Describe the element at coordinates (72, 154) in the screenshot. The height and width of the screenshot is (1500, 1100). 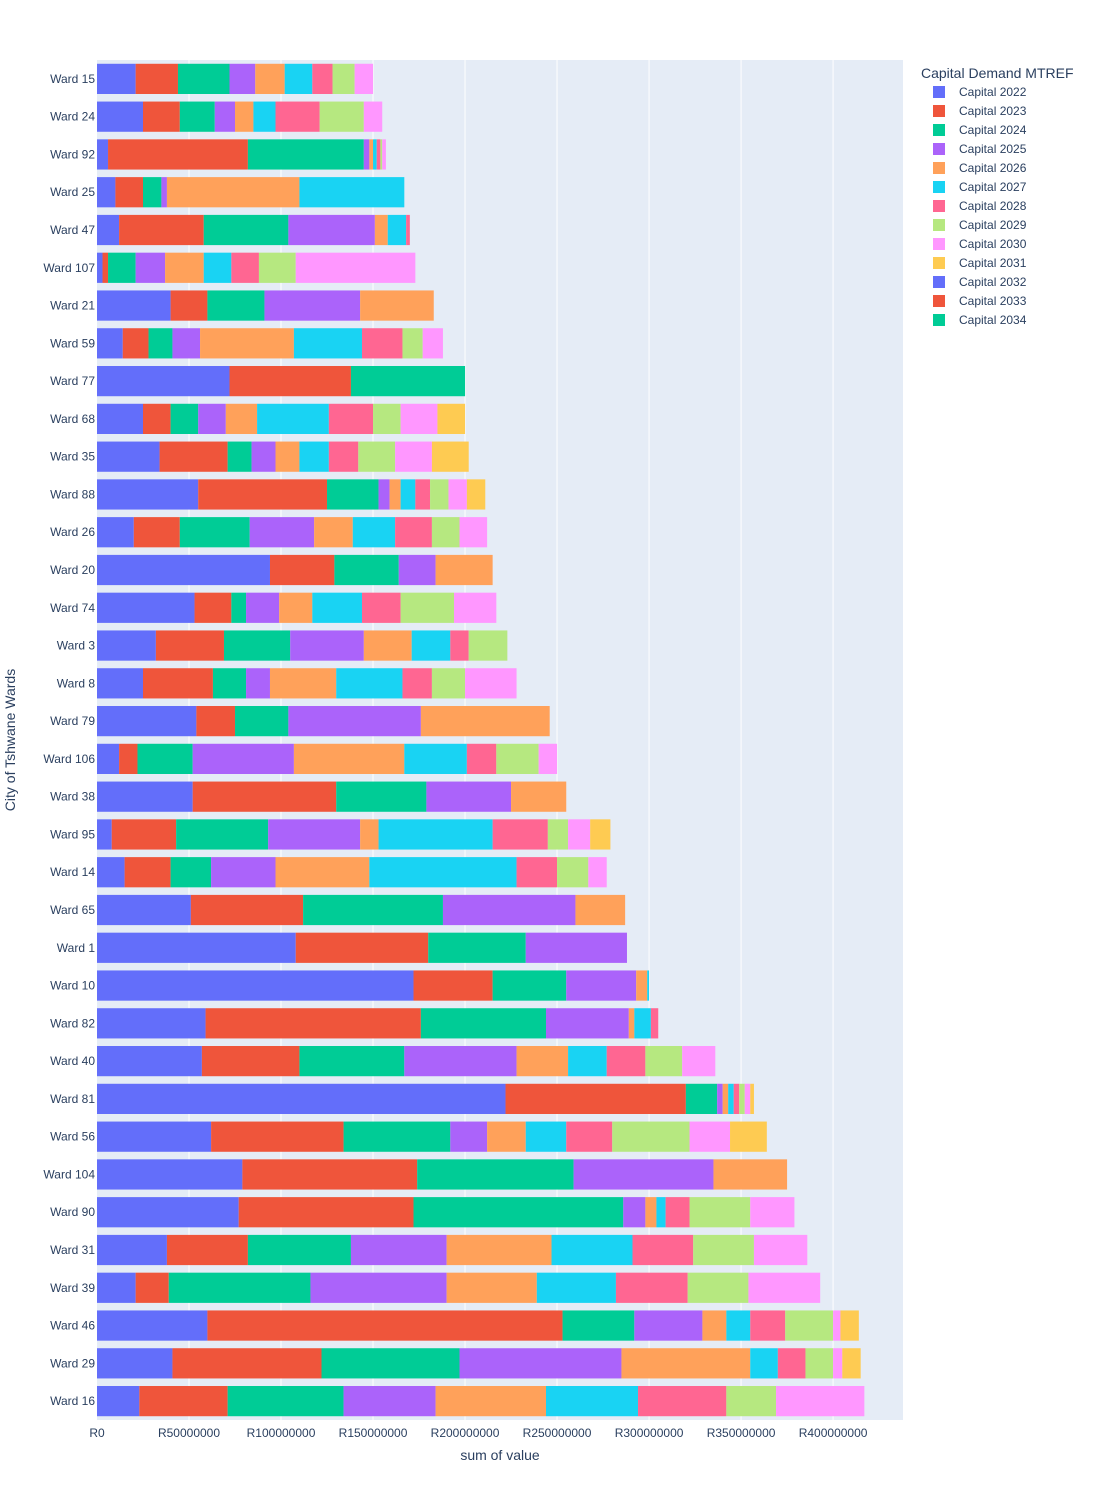
I see `y-tick-label: Ward 92` at that location.